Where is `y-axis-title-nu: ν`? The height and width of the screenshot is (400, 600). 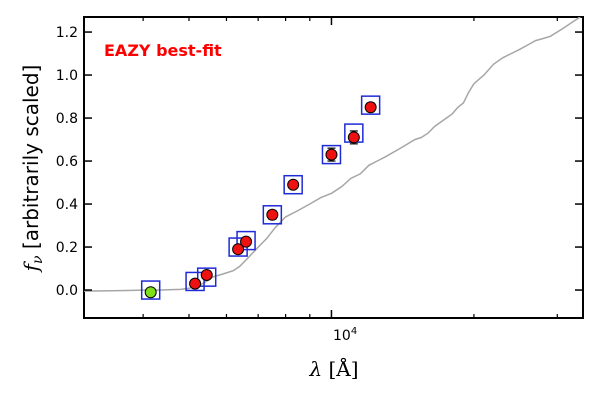
y-axis-title-nu: ν is located at coordinates (38, 259).